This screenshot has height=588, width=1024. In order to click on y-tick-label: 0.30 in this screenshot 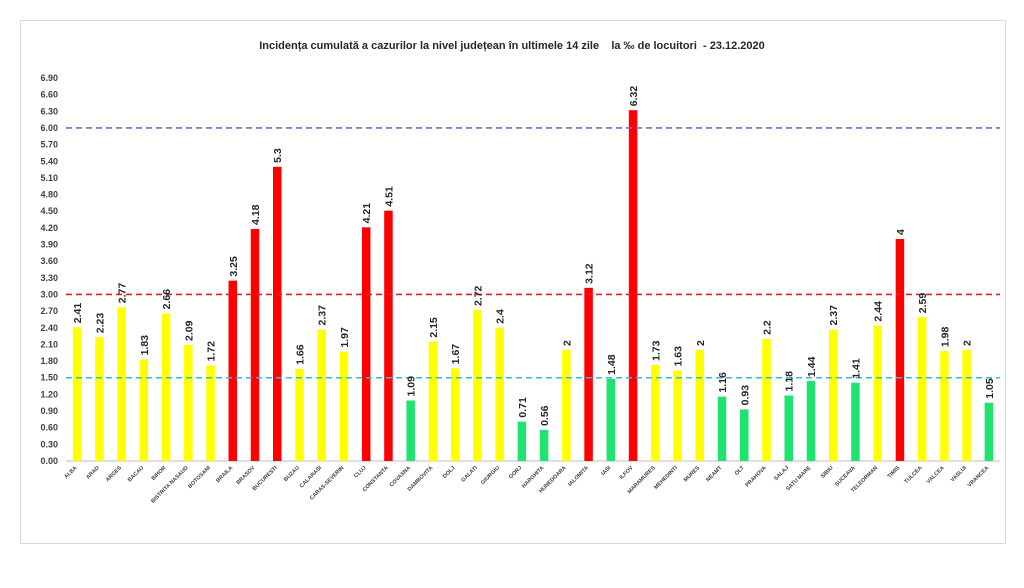, I will do `click(49, 444)`.